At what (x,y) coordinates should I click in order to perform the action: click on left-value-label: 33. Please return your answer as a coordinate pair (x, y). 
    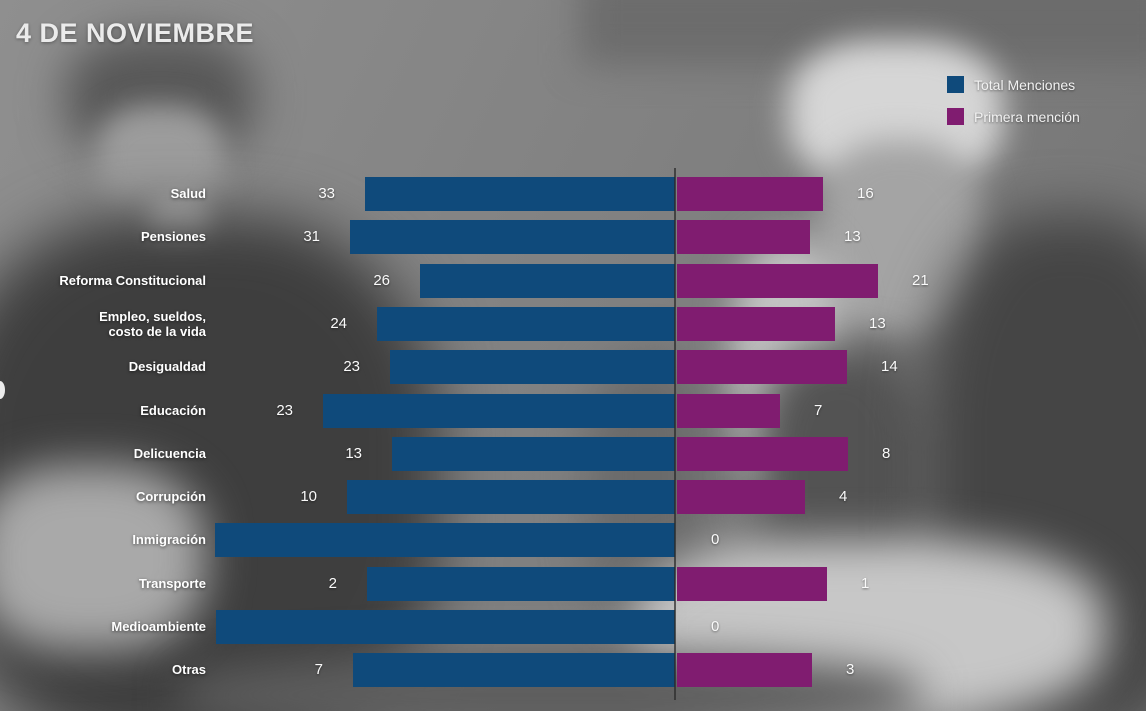
    Looking at the image, I should click on (326, 193).